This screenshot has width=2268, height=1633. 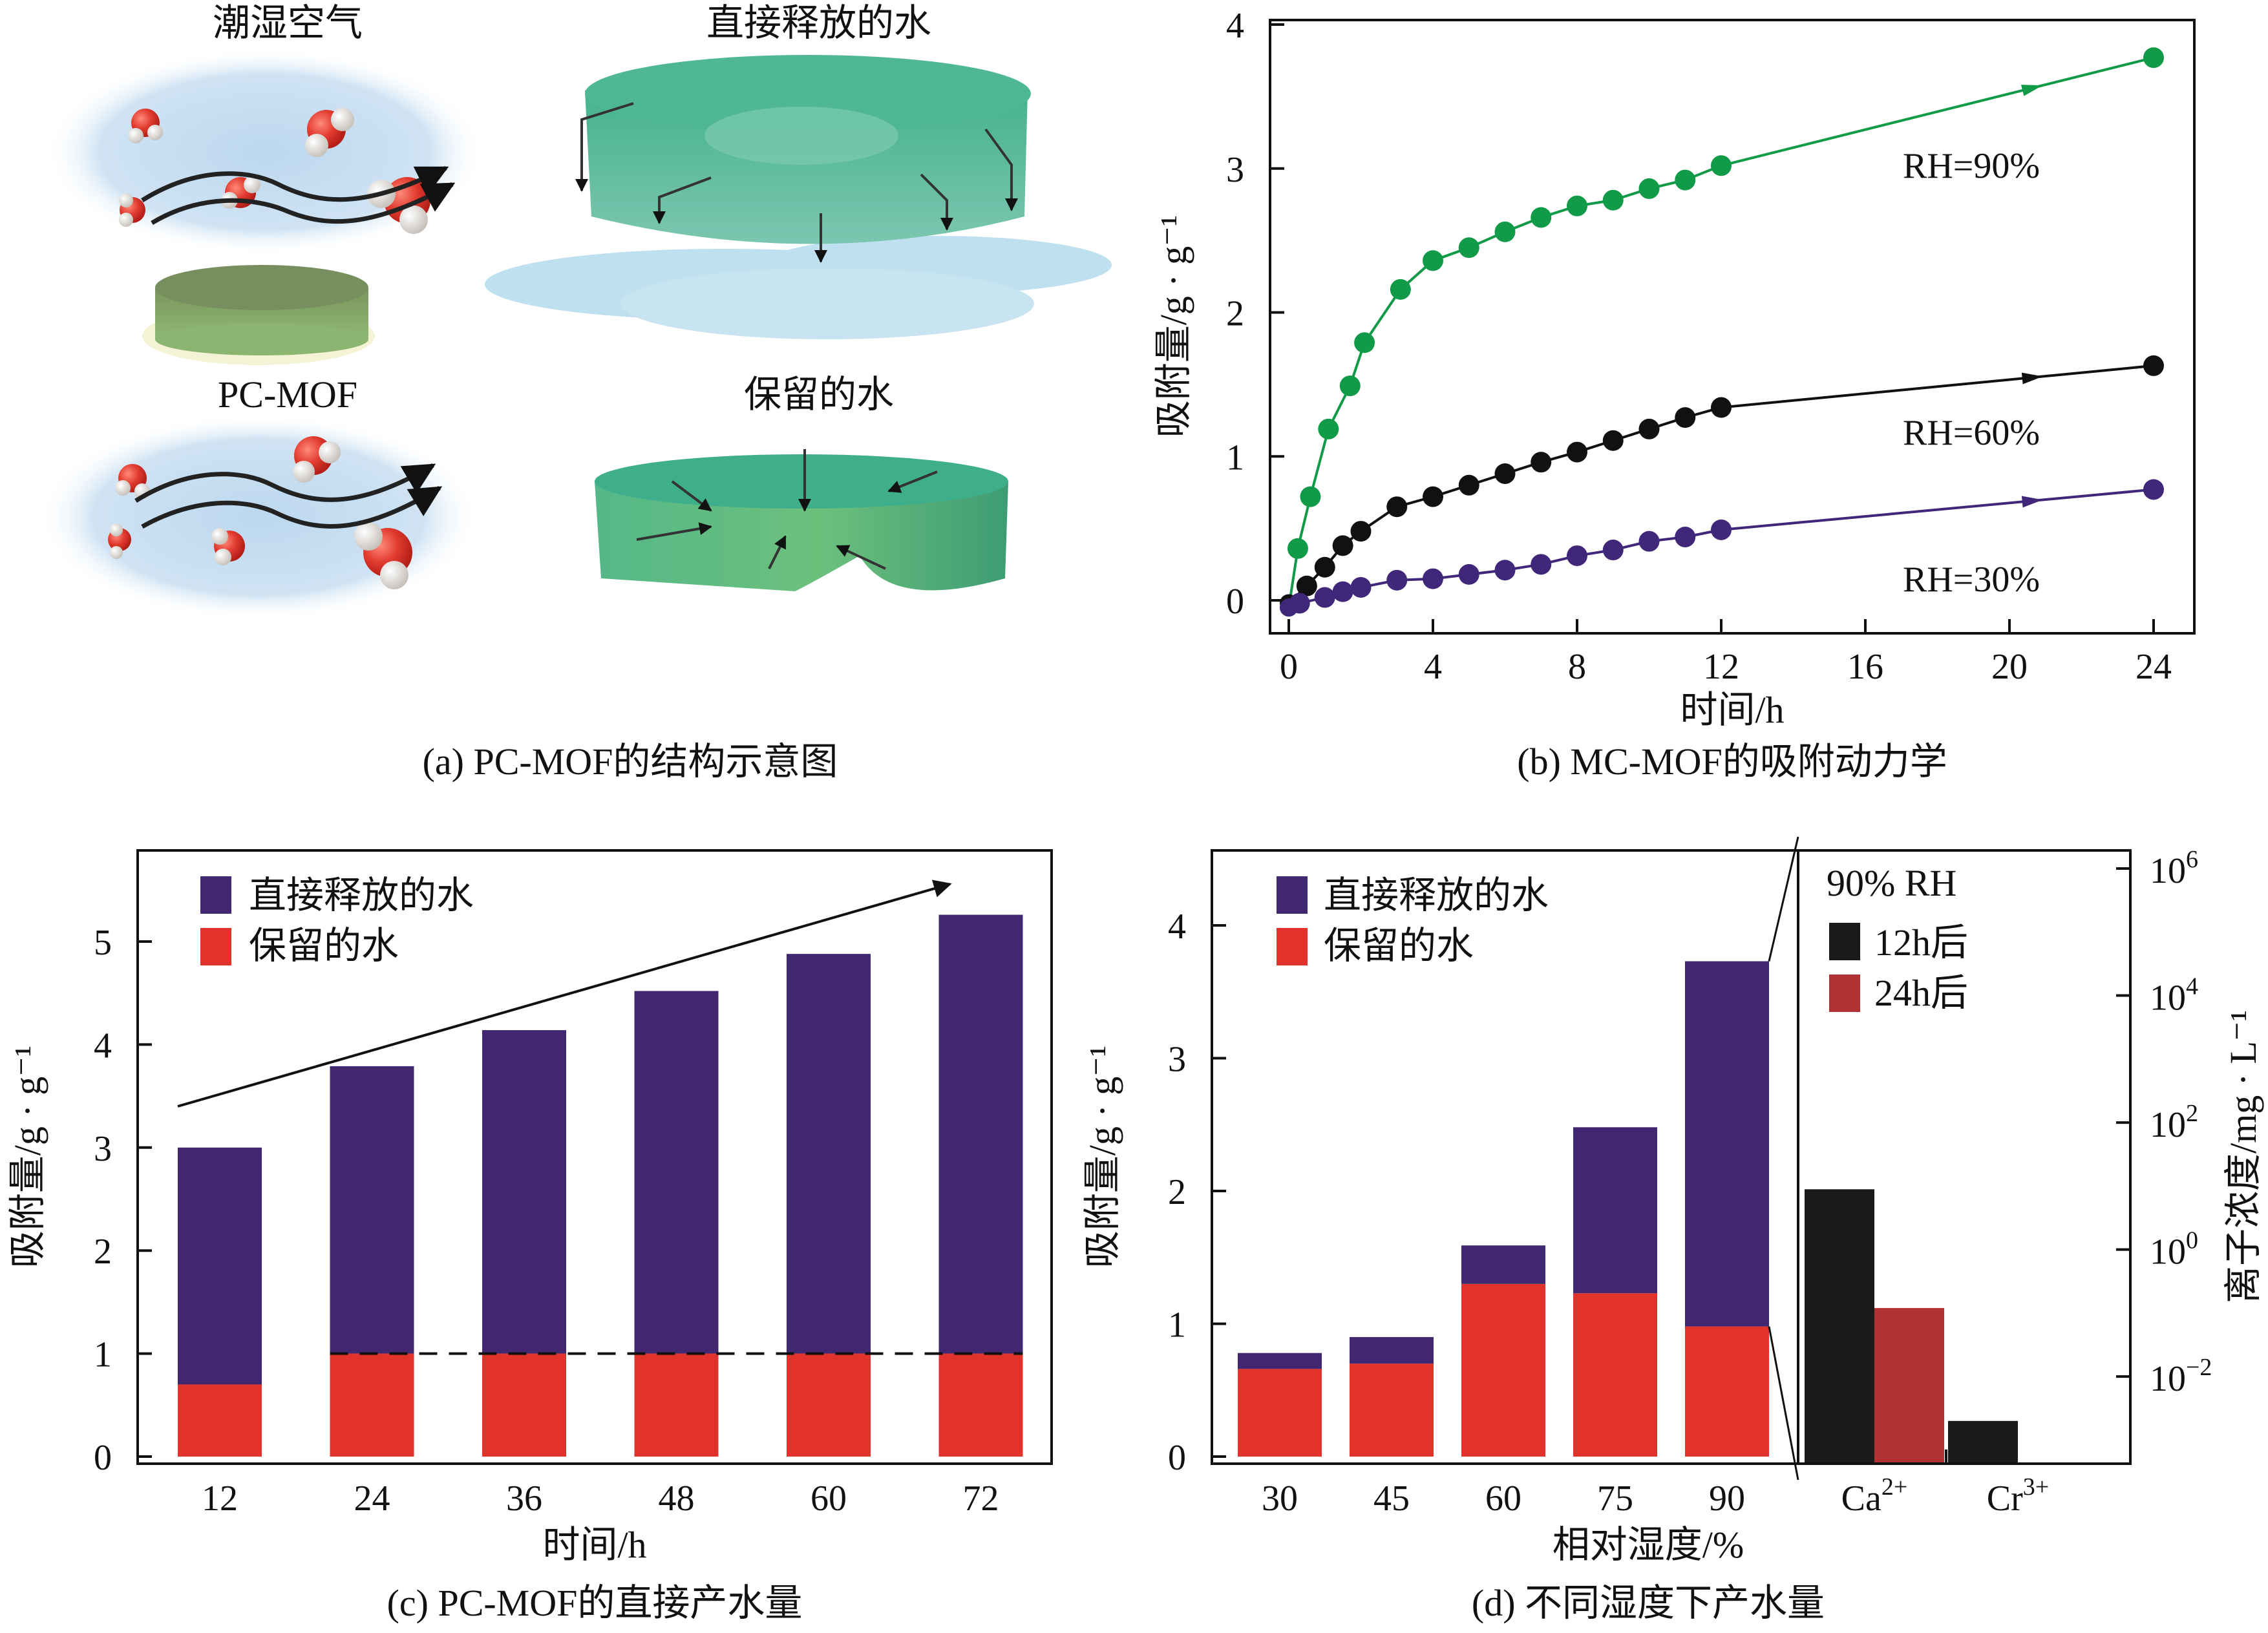 What do you see at coordinates (1891, 883) in the screenshot?
I see `inset-title: 90% RH` at bounding box center [1891, 883].